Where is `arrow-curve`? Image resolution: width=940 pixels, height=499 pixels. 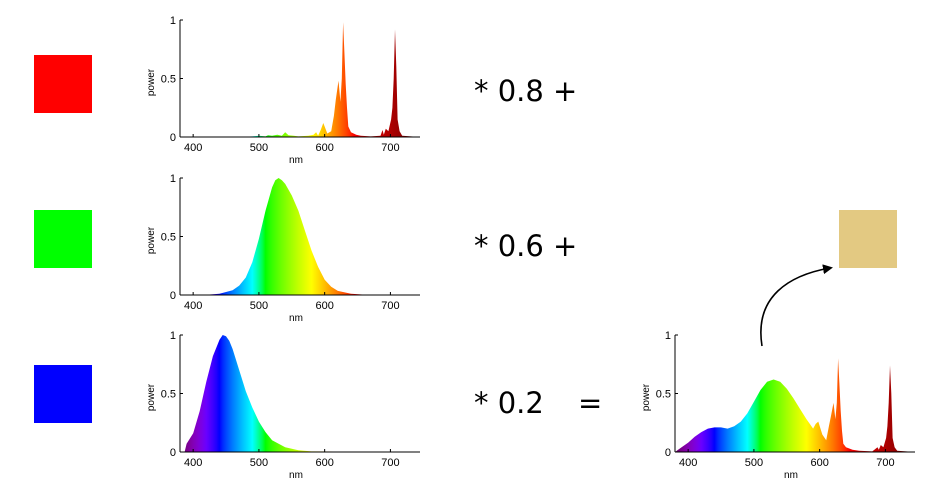 arrow-curve is located at coordinates (796, 305).